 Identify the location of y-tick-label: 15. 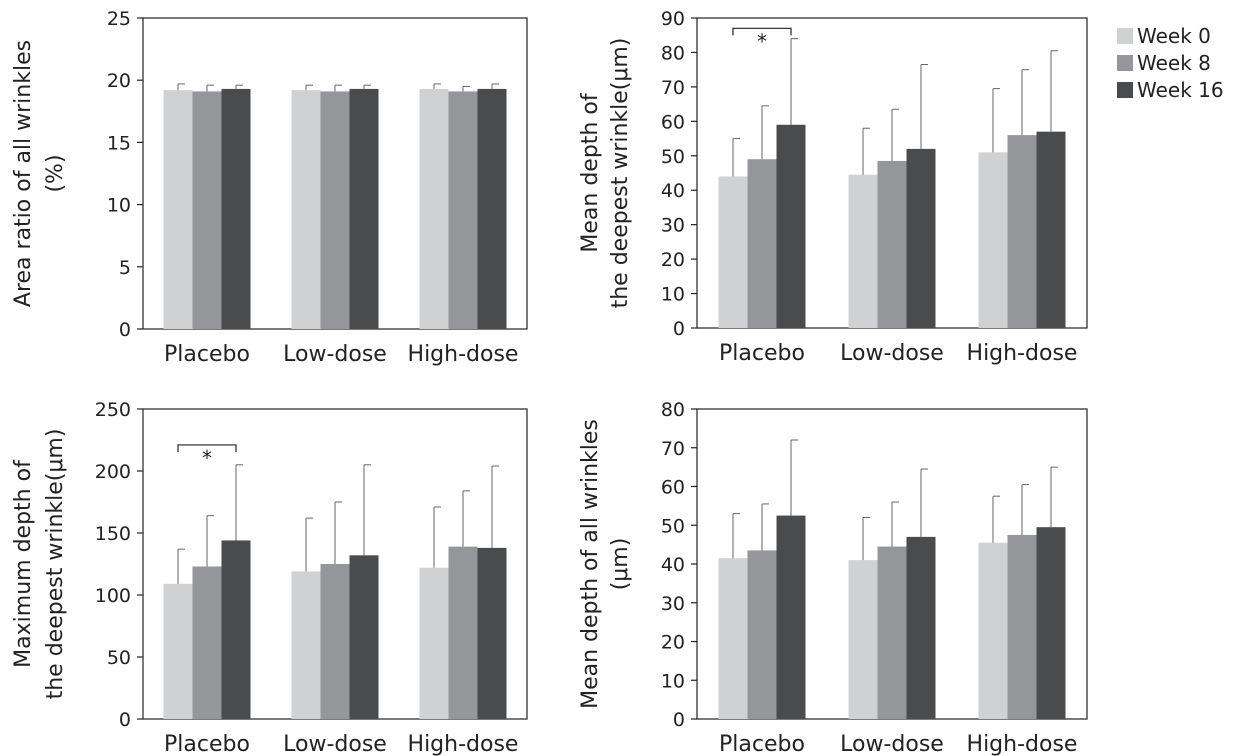
(119, 143).